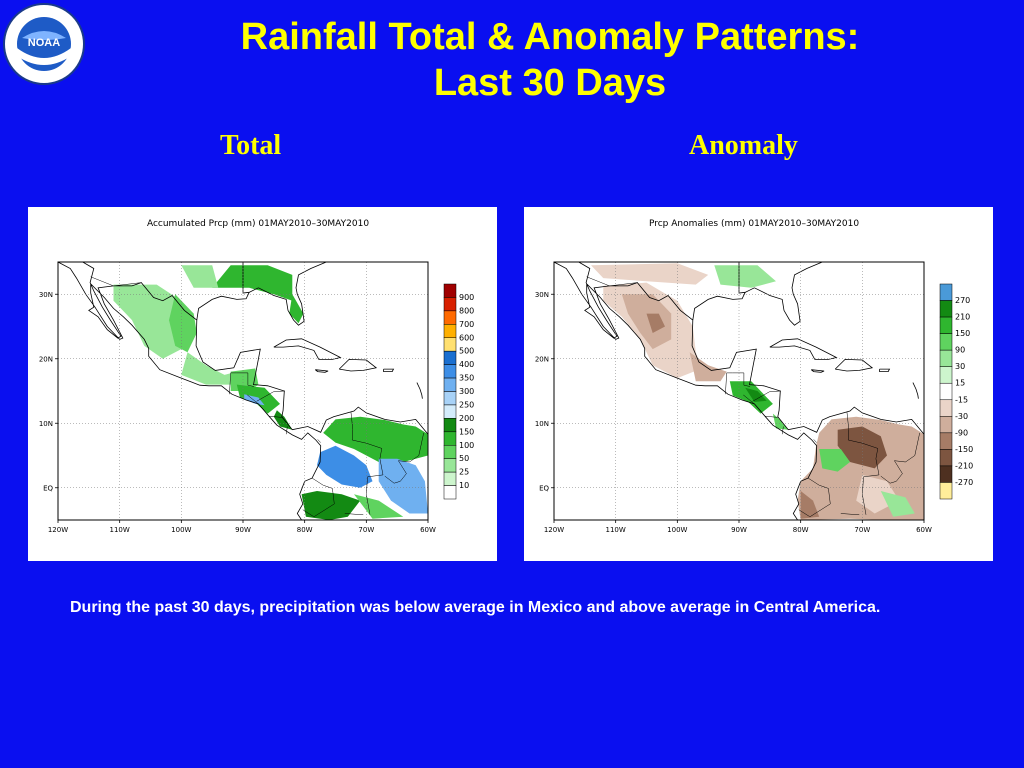  Describe the element at coordinates (251, 145) in the screenshot. I see `total-heading: Total` at that location.